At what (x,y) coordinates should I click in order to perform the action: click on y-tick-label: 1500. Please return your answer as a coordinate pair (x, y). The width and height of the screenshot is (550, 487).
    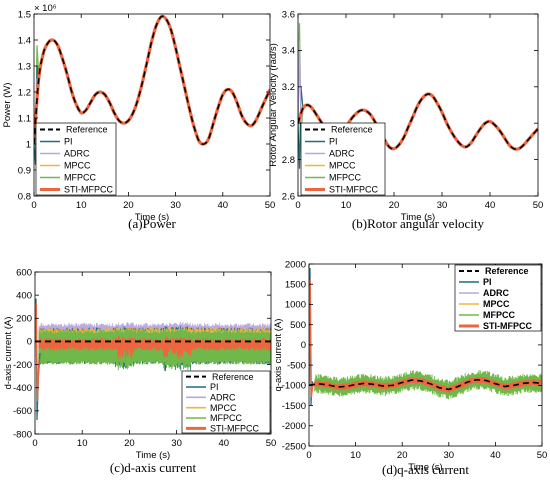
    Looking at the image, I should click on (295, 285).